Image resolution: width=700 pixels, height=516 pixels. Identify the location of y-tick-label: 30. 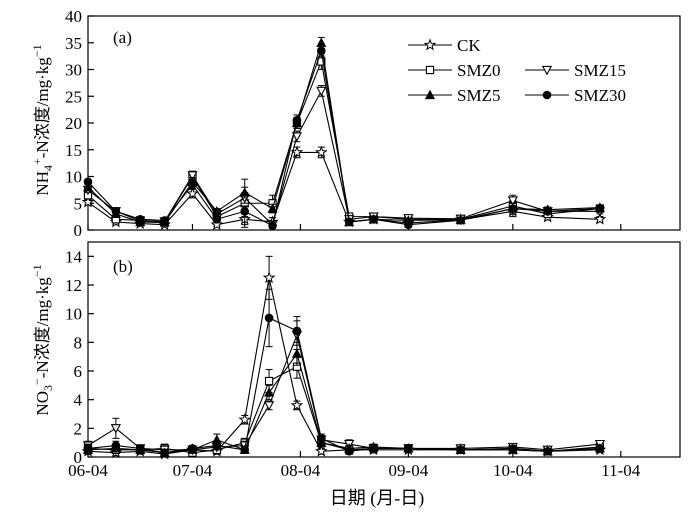
(73, 70).